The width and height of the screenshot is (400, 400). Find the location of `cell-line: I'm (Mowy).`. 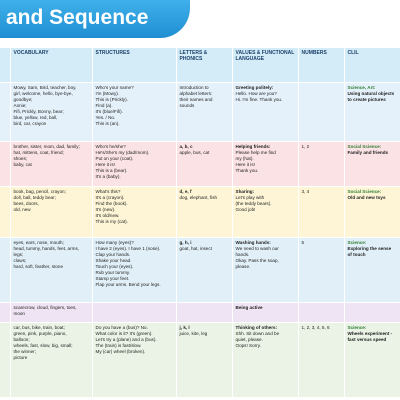

cell-line: I'm (Mowy). is located at coordinates (107, 93).